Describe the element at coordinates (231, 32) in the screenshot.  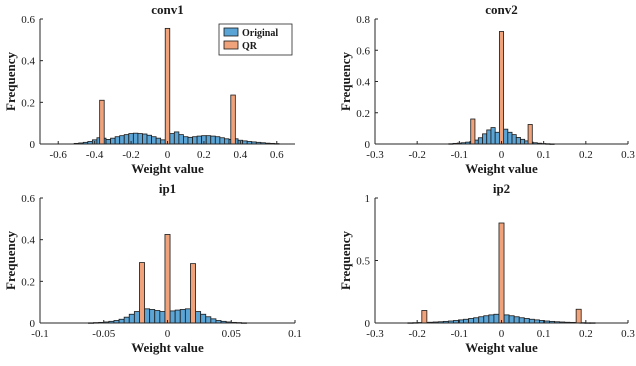
I see `legend-swatch-original` at that location.